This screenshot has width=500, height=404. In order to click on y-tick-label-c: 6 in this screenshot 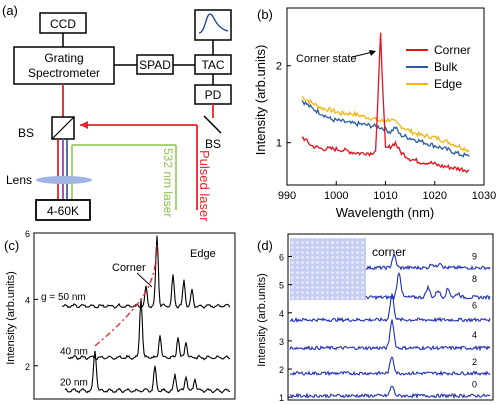, I will do `click(27, 234)`.